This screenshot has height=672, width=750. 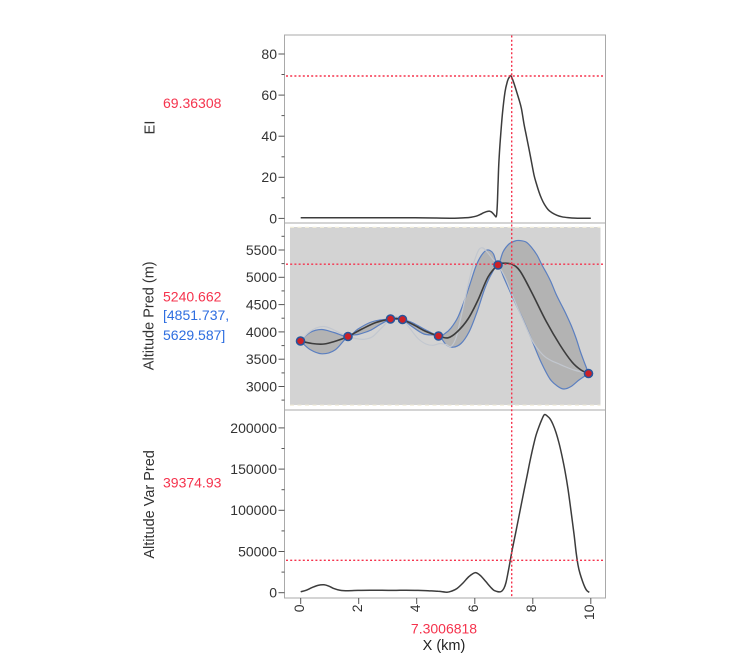 I want to click on svg-text: Altitude Var Pred, so click(x=150, y=504).